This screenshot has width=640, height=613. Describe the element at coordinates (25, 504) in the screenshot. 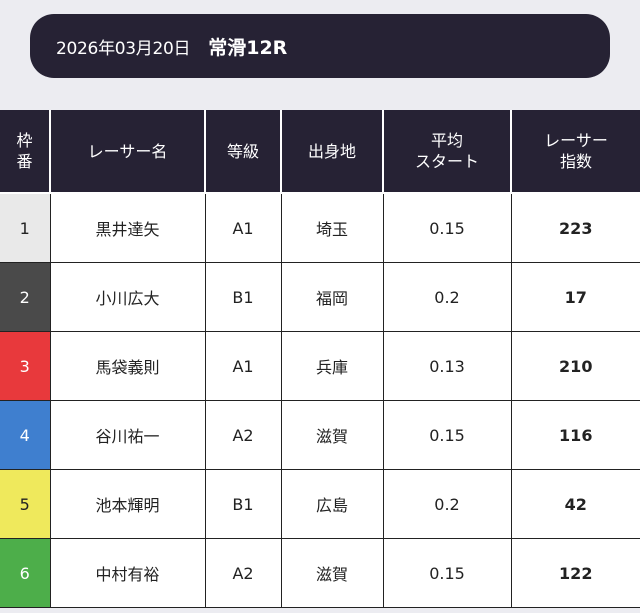

I see `frame-number-cell: 5` at that location.